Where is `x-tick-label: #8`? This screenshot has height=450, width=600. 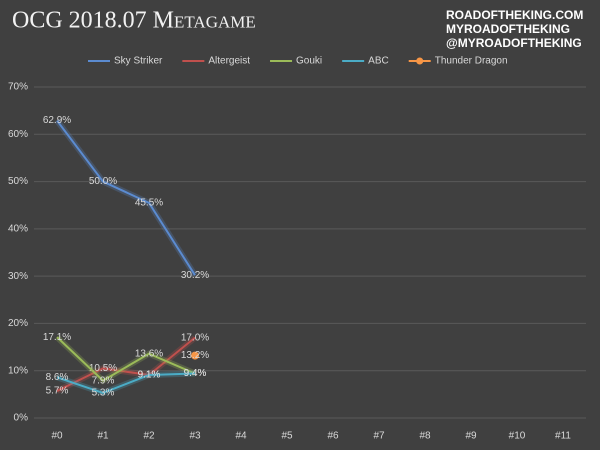 x-tick-label: #8 is located at coordinates (425, 436).